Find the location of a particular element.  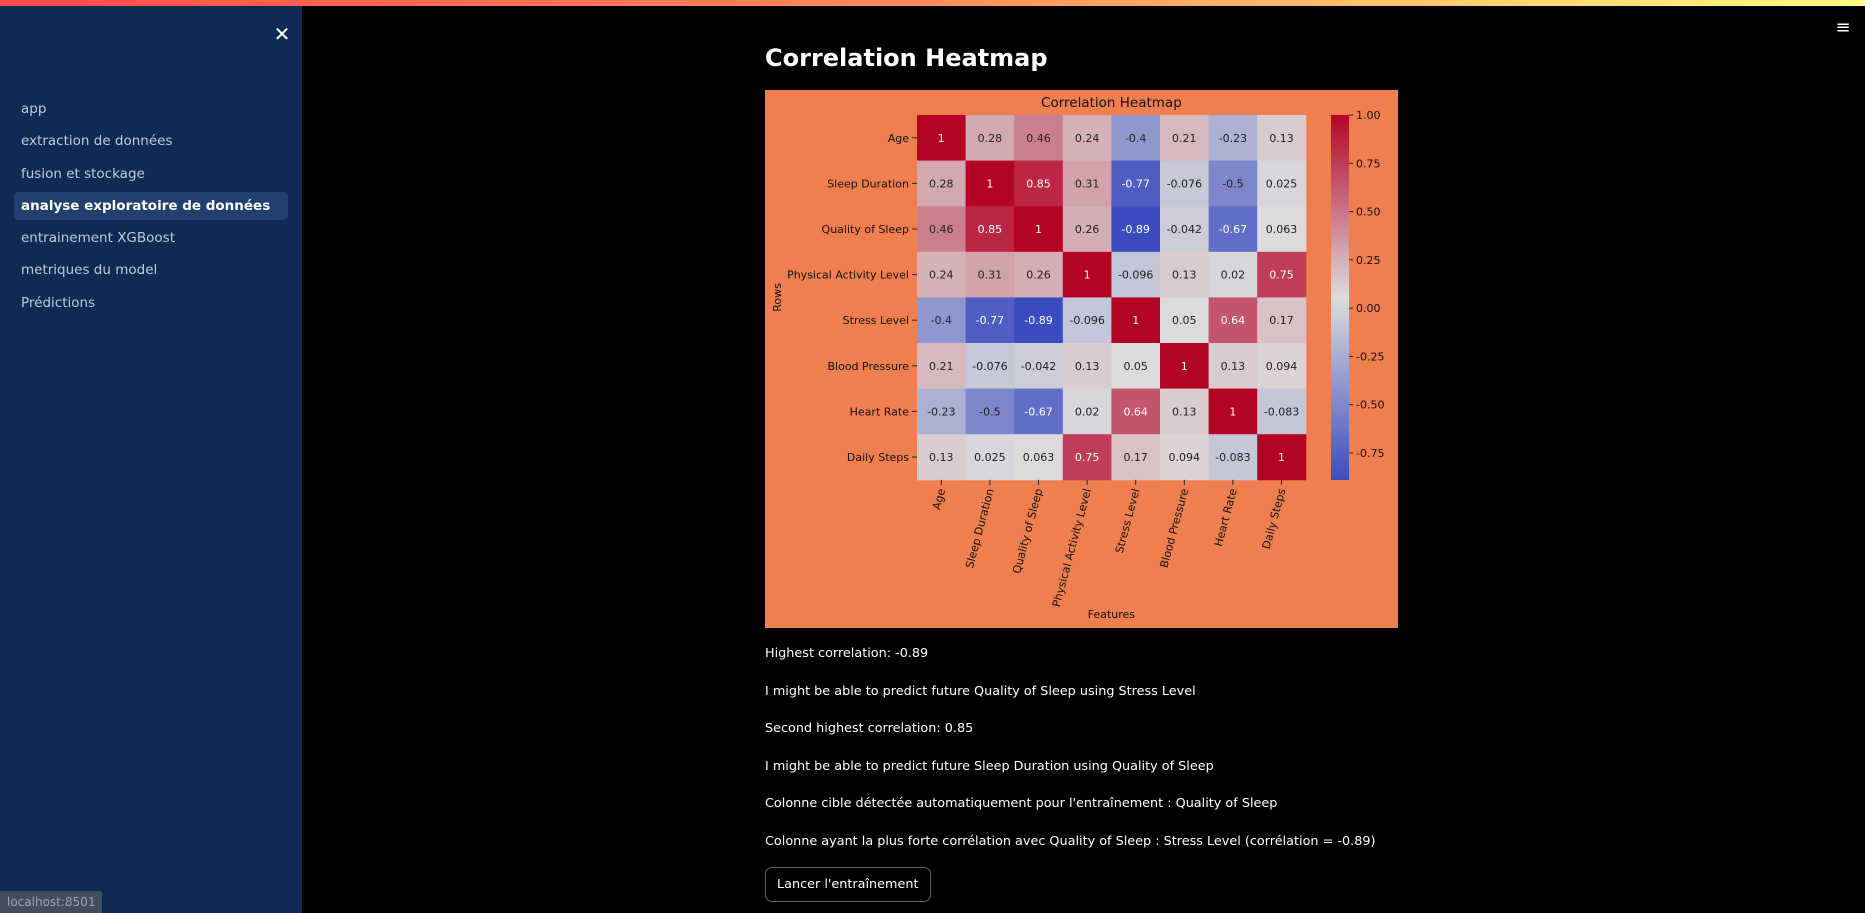

heatmap-cell-value: 0.46 is located at coordinates (1038, 138).